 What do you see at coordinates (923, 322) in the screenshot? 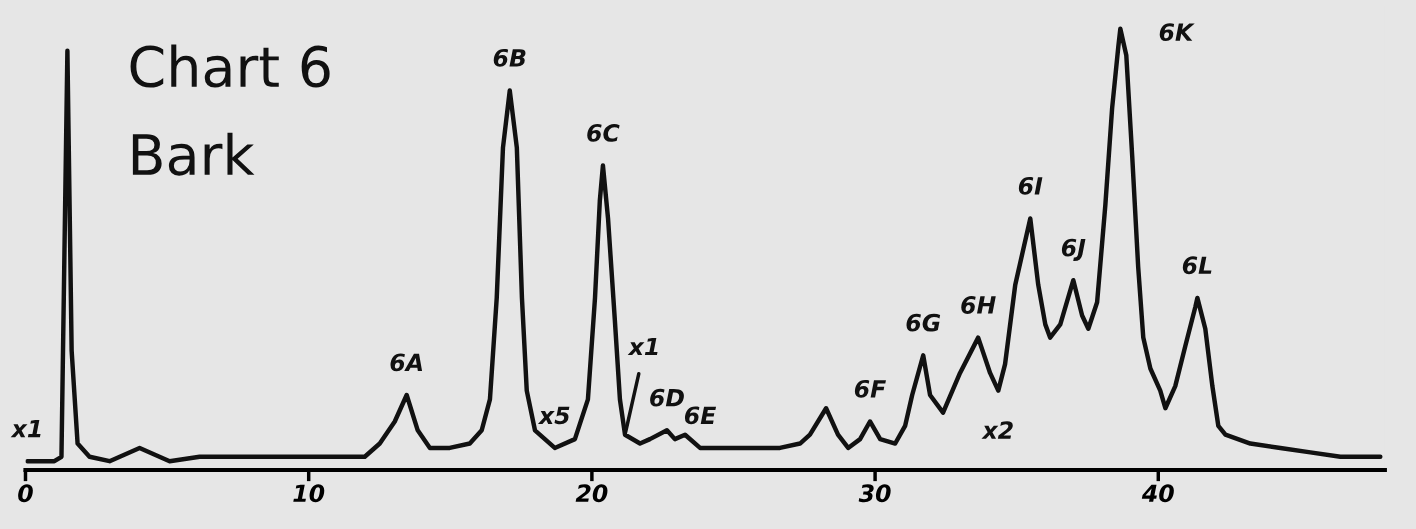
I see `annotation: 6G` at bounding box center [923, 322].